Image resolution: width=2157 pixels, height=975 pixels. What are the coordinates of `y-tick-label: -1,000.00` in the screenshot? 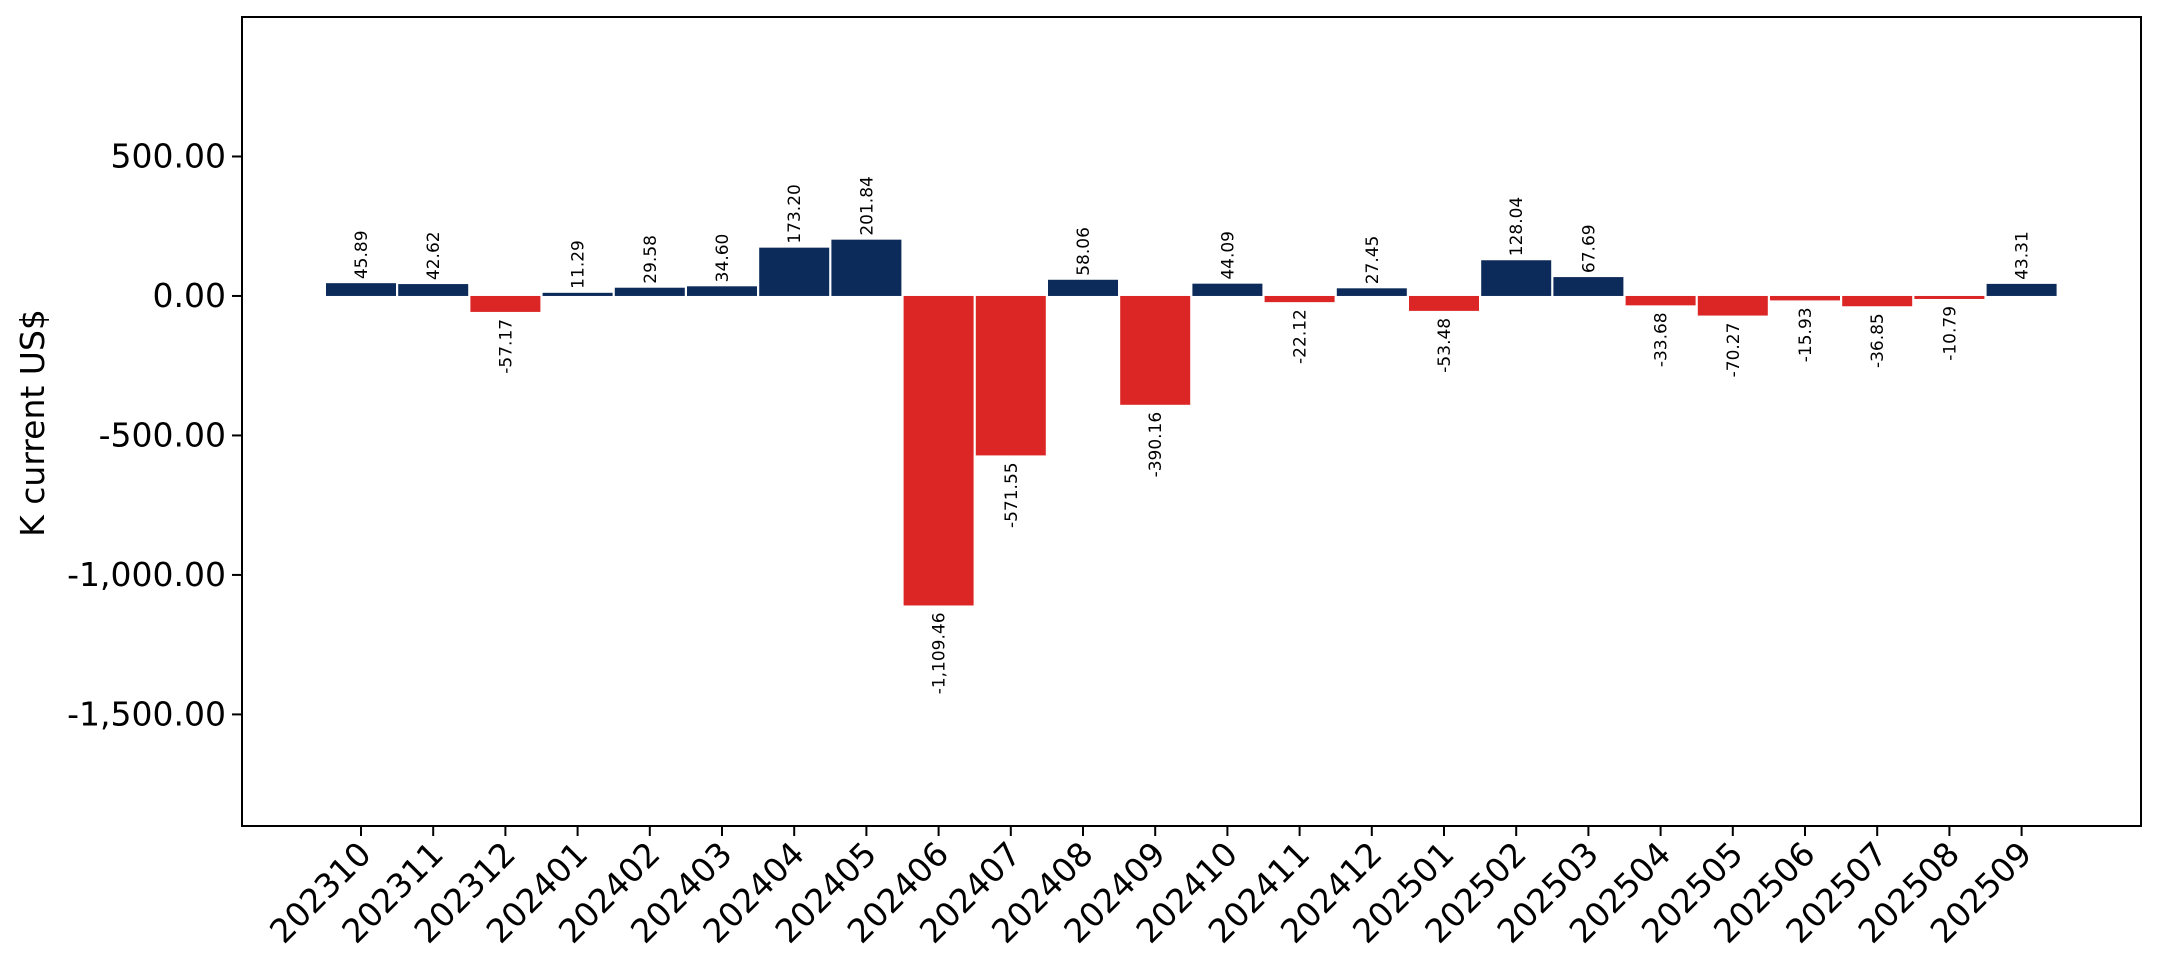 It's located at (146, 574).